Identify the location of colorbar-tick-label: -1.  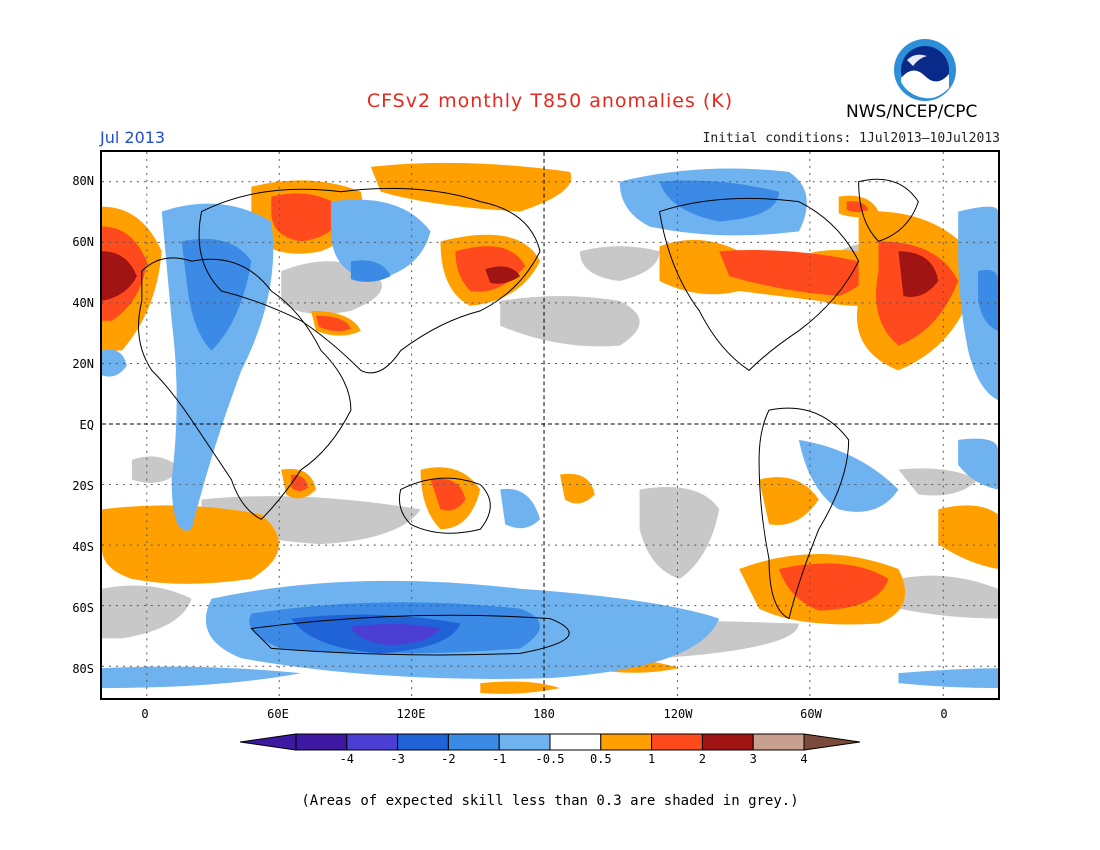
(499, 759).